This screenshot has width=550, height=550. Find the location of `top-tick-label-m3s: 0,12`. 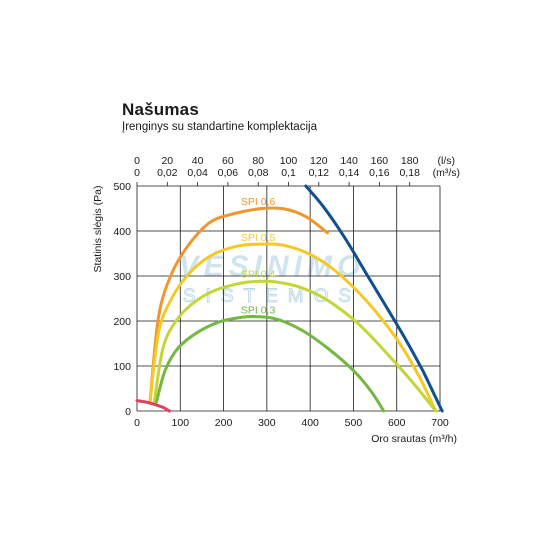

top-tick-label-m3s: 0,12 is located at coordinates (319, 173).